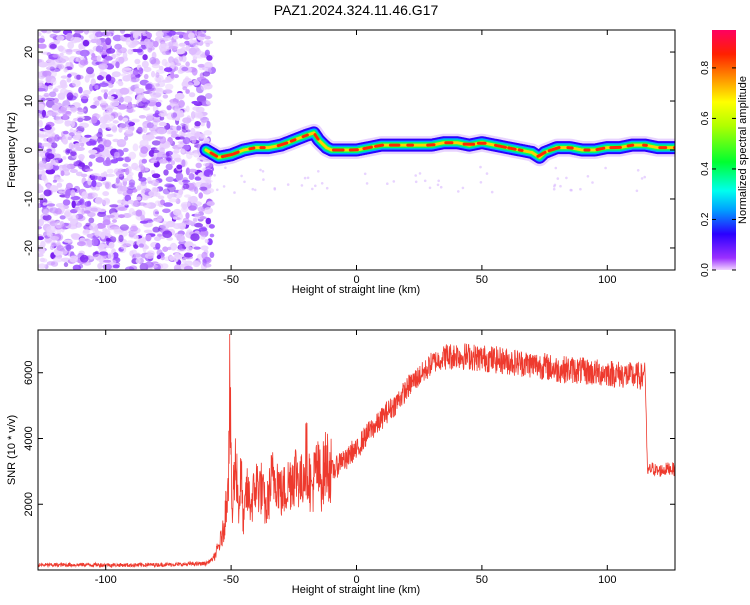 Image resolution: width=750 pixels, height=605 pixels. Describe the element at coordinates (231, 280) in the screenshot. I see `x-tick-label: -50` at that location.